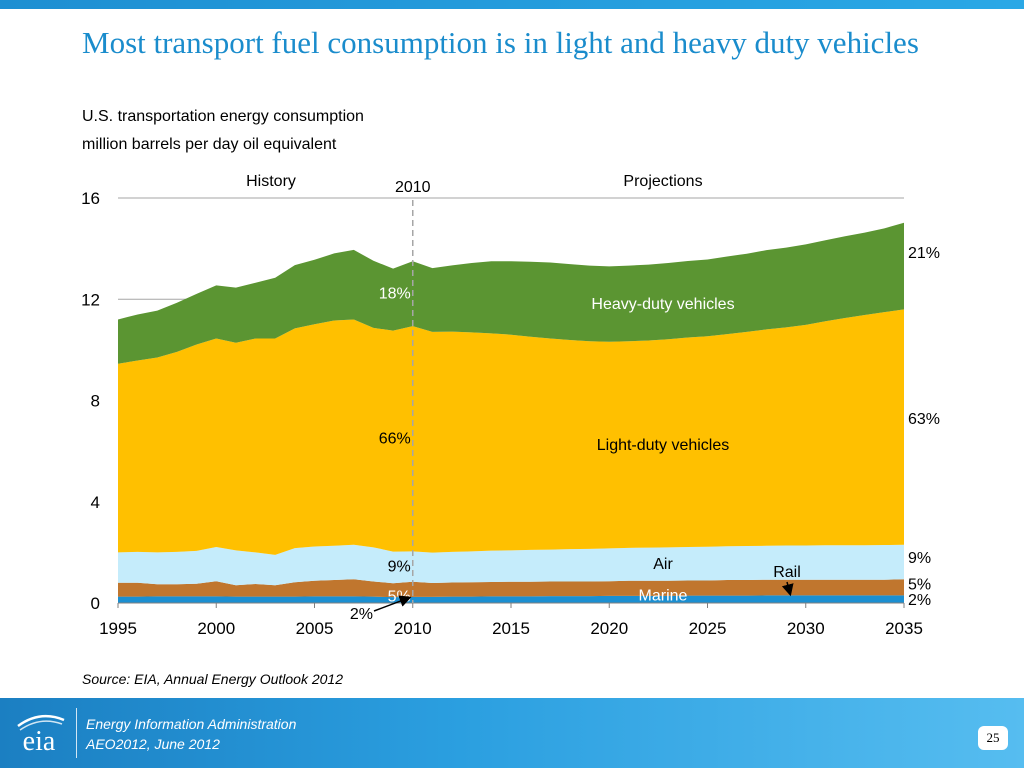 The height and width of the screenshot is (768, 1024). I want to click on divider-year-label: 2010, so click(413, 187).